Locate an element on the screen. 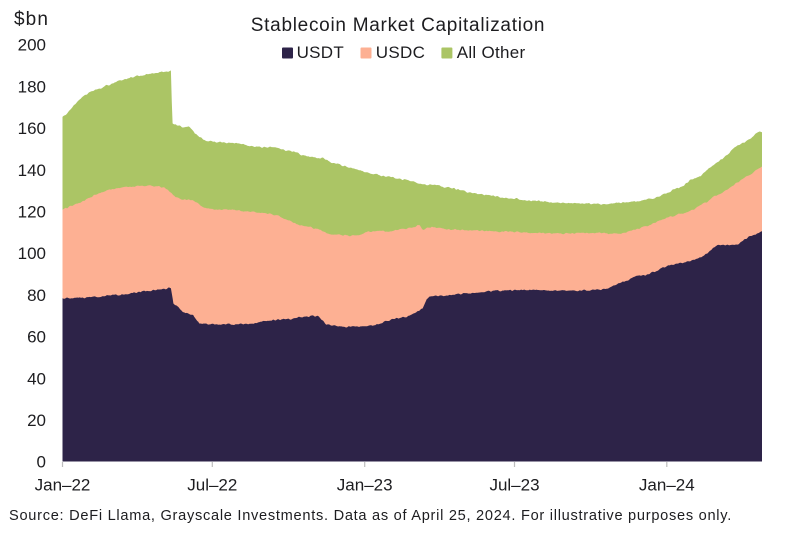 This screenshot has width=800, height=538. svg-text: 40 is located at coordinates (36, 378).